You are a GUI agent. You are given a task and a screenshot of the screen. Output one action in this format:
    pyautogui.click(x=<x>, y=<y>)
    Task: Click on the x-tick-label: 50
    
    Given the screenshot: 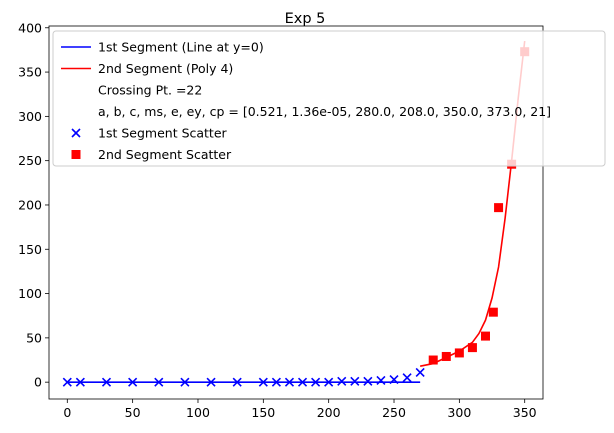 What is the action you would take?
    pyautogui.click(x=133, y=412)
    